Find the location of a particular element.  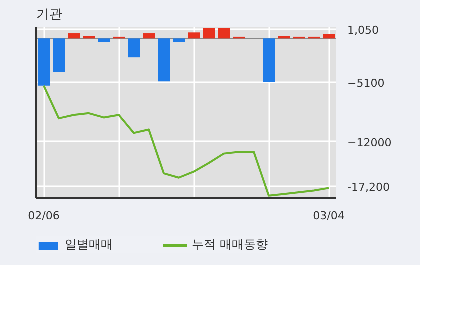

chart-title: 기관 is located at coordinates (49, 15).